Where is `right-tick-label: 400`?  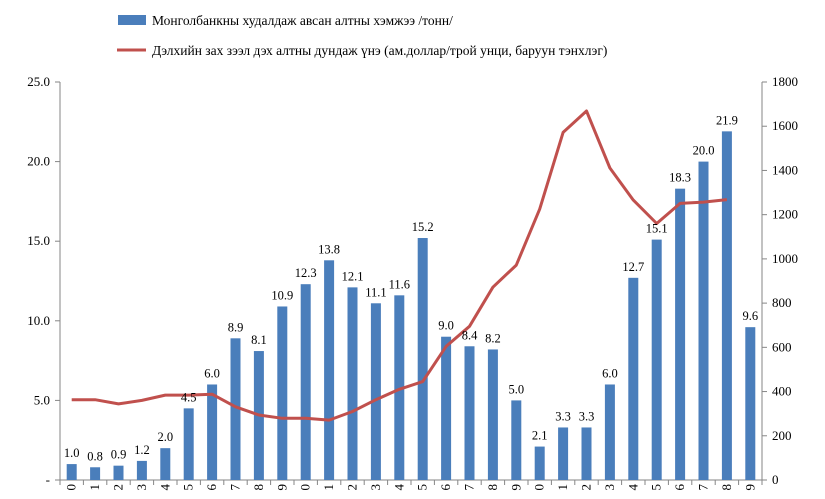
right-tick-label: 400 is located at coordinates (782, 391).